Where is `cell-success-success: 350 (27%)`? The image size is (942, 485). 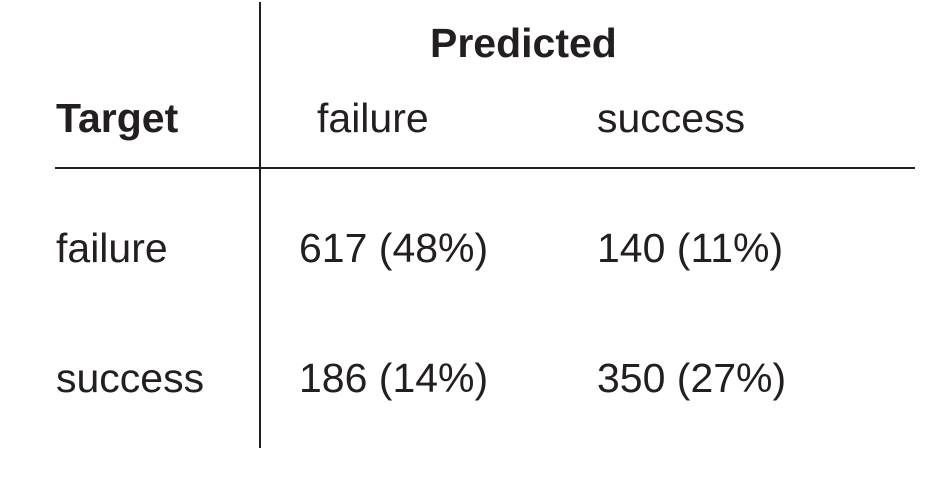
cell-success-success: 350 (27%) is located at coordinates (692, 378).